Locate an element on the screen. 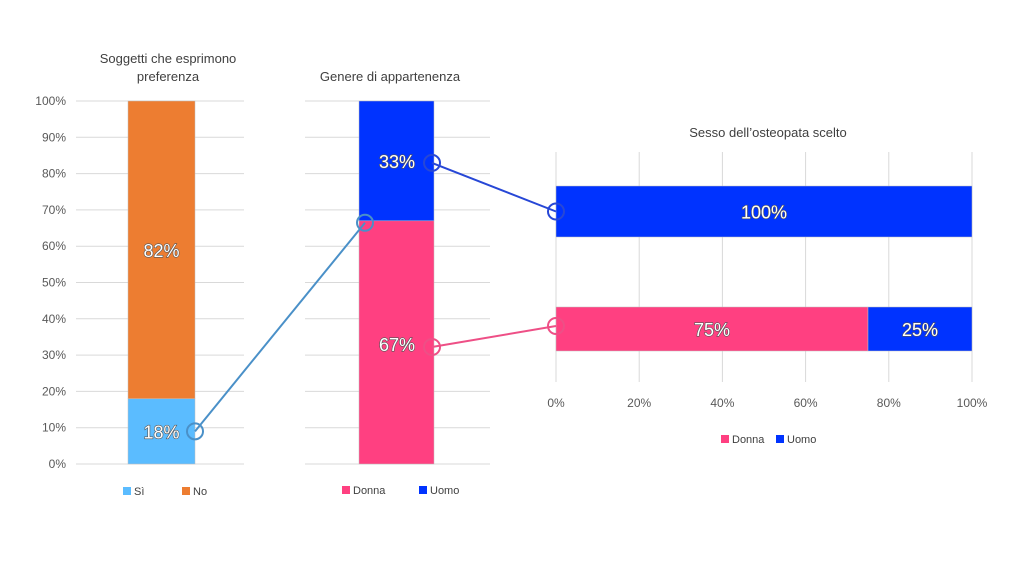 Image resolution: width=1024 pixels, height=576 pixels. x-tick-label: 80% is located at coordinates (889, 403).